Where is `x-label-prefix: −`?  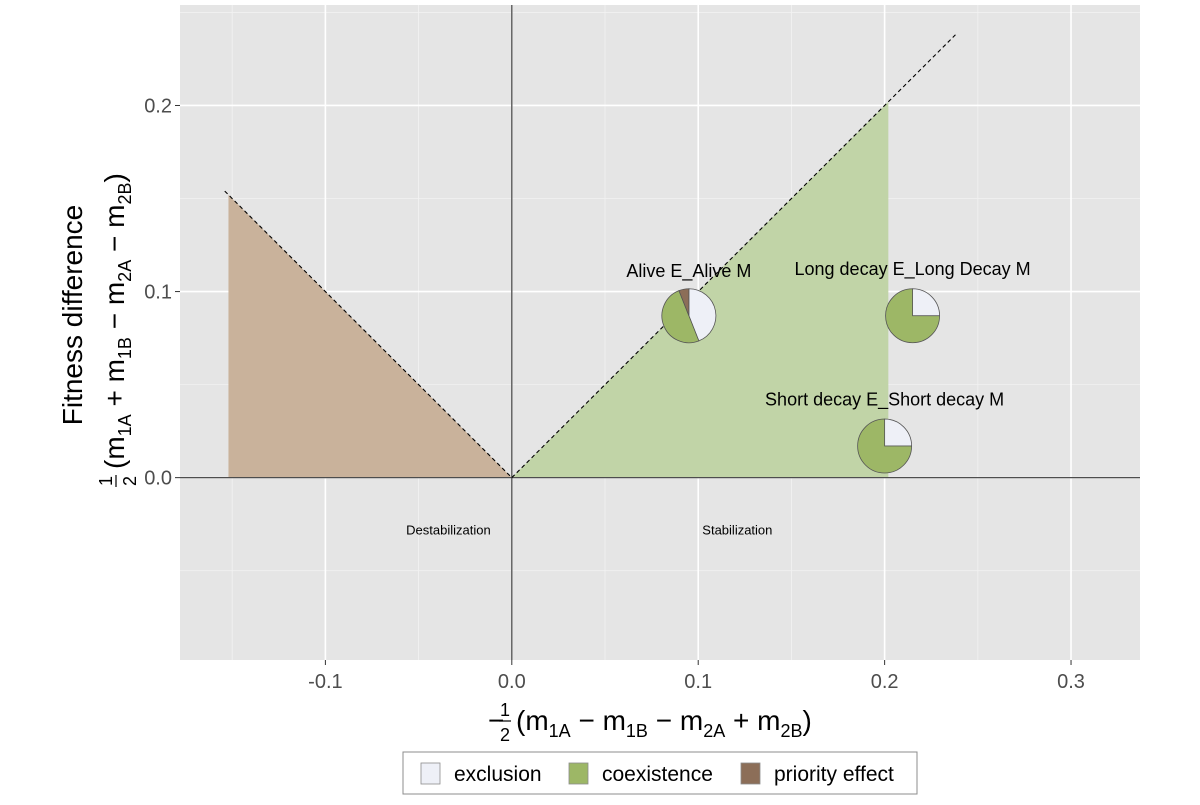 x-label-prefix: − is located at coordinates (496, 720).